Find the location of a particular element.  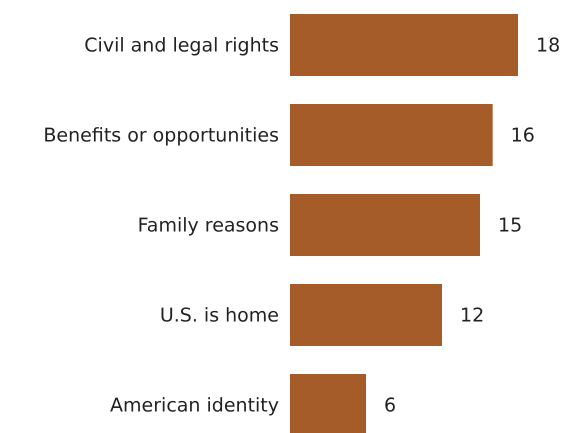

data-label: 16 is located at coordinates (522, 135).